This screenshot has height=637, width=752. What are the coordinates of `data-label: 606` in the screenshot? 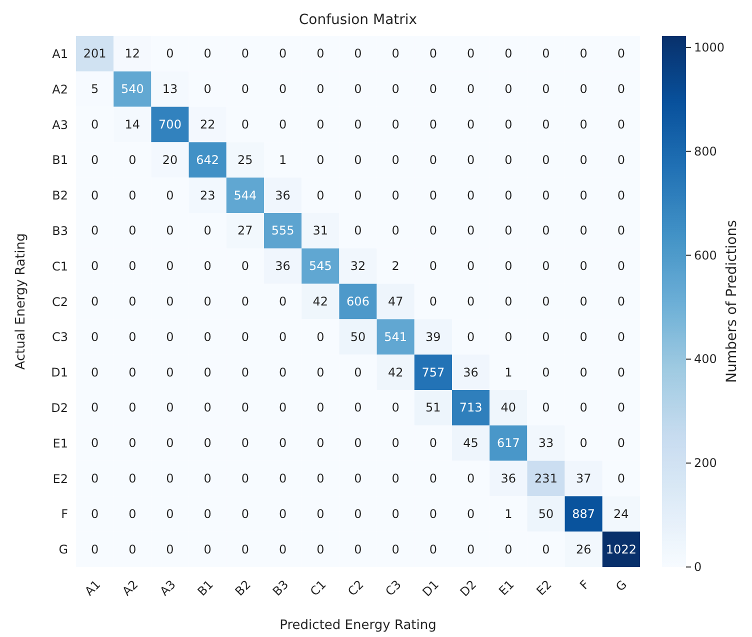 It's located at (358, 301).